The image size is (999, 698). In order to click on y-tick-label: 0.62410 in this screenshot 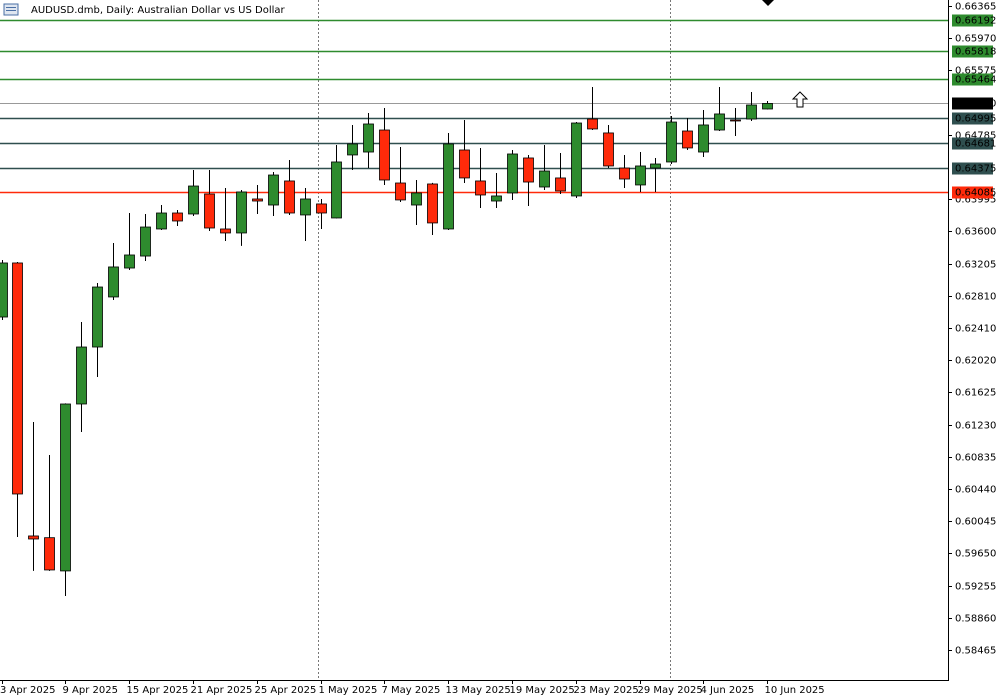, I will do `click(975, 329)`.